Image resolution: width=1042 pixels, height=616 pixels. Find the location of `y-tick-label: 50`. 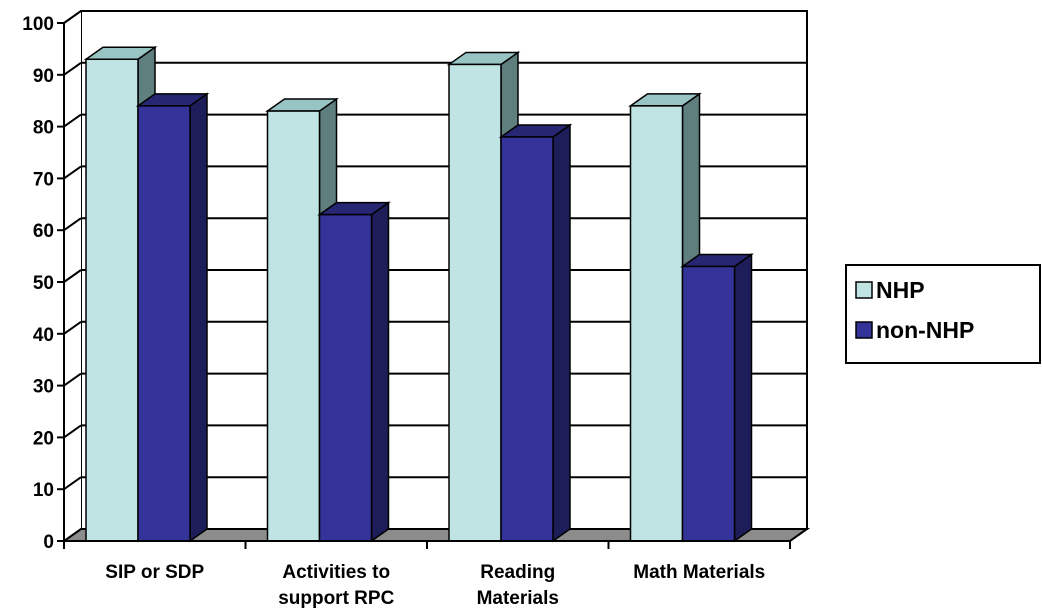

y-tick-label: 50 is located at coordinates (43, 283).